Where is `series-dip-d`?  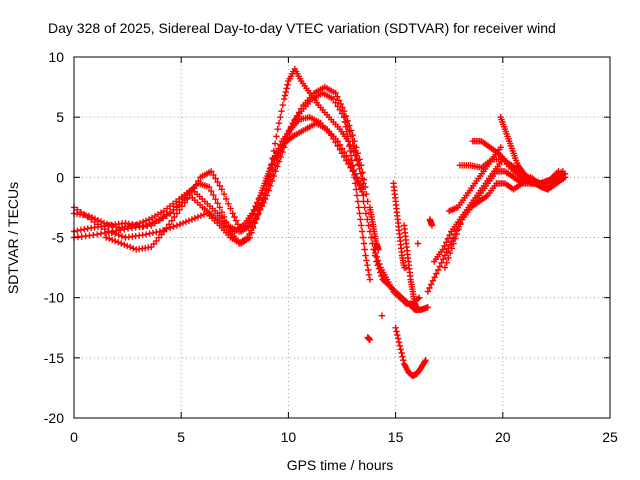
series-dip-d is located at coordinates (374, 228).